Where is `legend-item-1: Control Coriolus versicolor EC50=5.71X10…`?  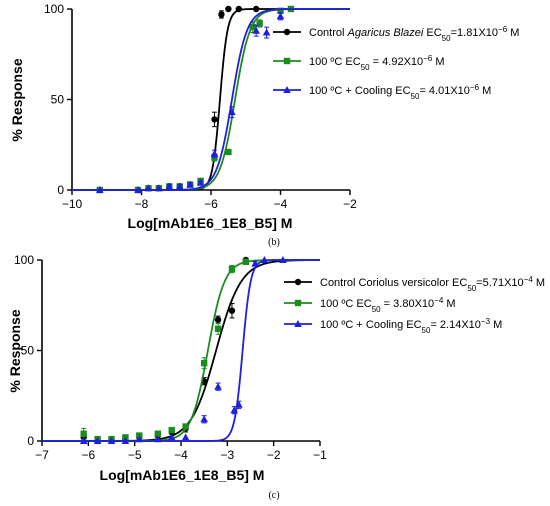 legend-item-1: Control Coriolus versicolor EC50=5.71X10… is located at coordinates (414, 284).